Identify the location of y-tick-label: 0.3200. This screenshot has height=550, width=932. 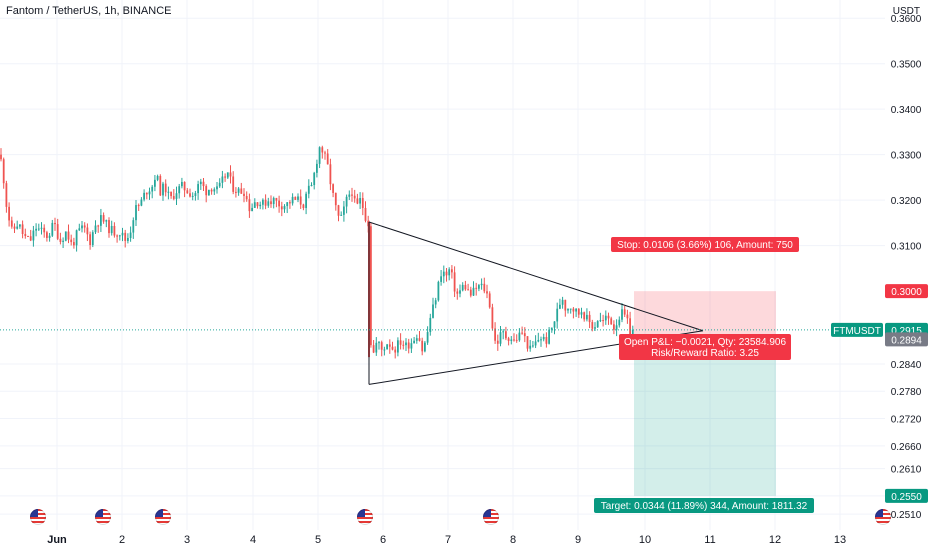
(906, 201).